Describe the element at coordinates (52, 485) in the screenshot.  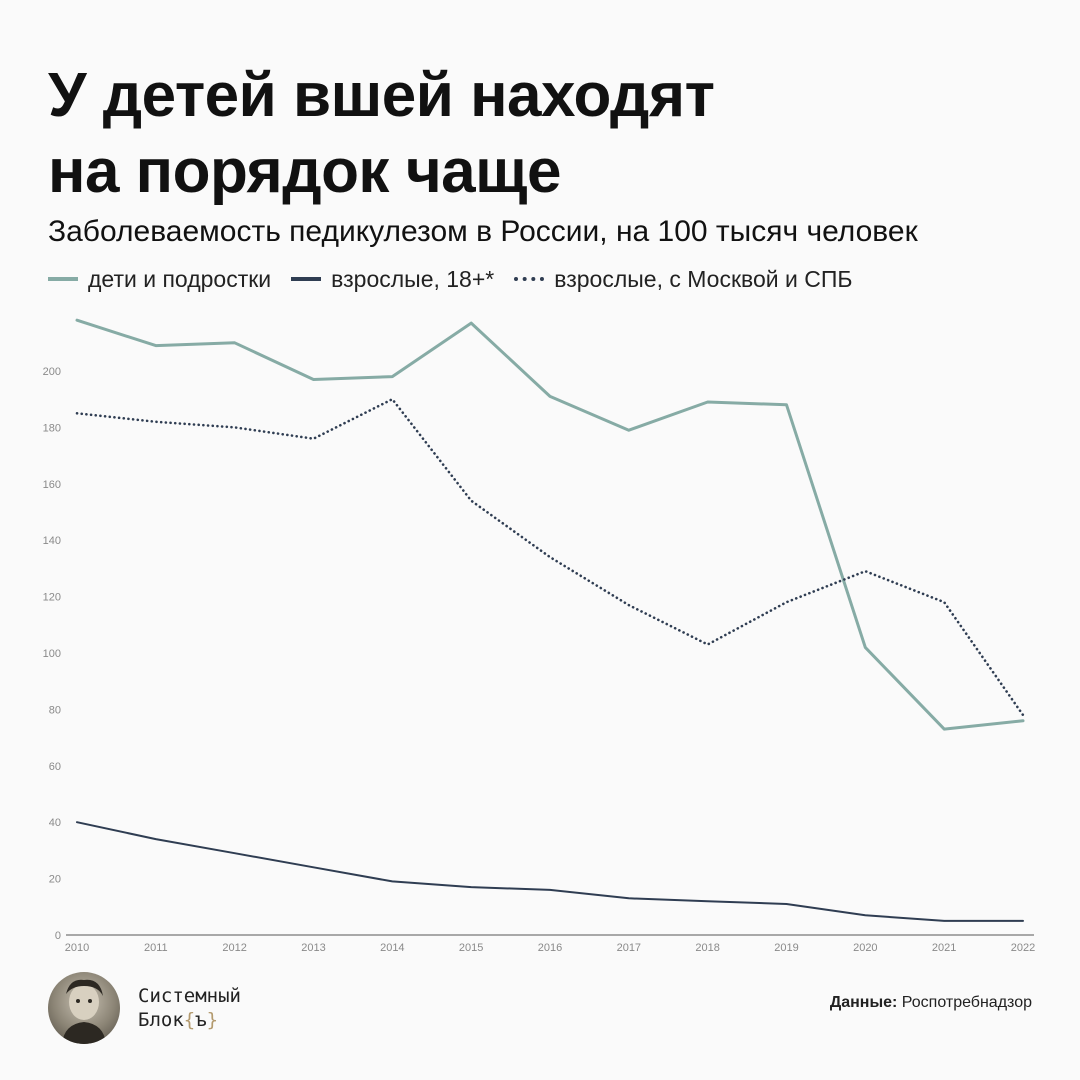
I see `y-tick-label: 160` at that location.